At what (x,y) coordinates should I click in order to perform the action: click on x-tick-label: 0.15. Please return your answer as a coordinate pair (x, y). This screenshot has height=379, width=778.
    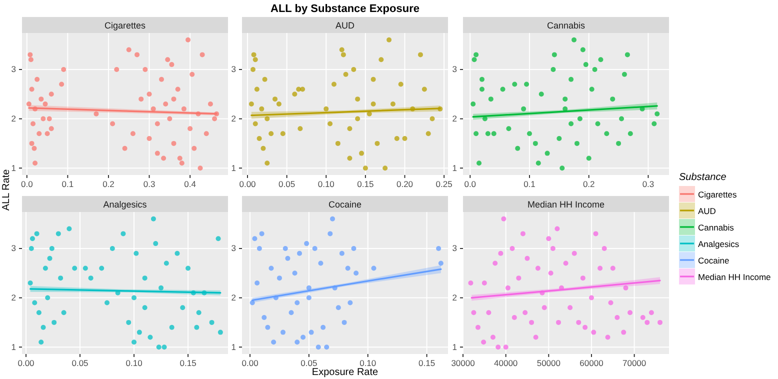
    Looking at the image, I should click on (427, 363).